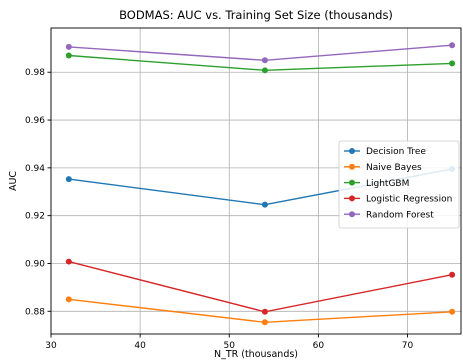 This screenshot has height=364, width=463. I want to click on series-lightgbm, so click(260, 63).